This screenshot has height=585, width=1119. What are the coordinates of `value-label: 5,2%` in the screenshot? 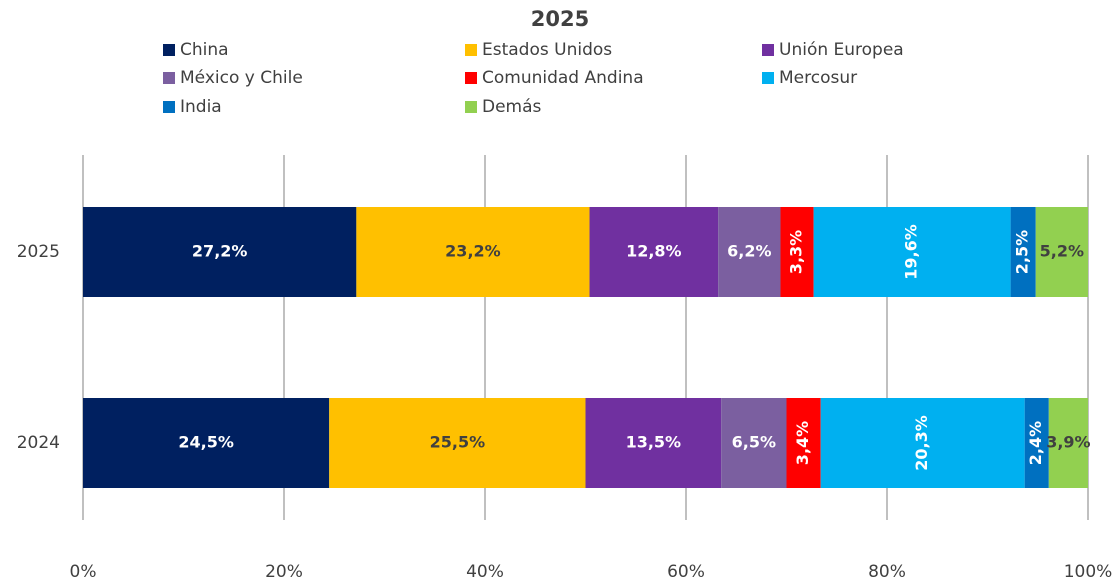 It's located at (1062, 251).